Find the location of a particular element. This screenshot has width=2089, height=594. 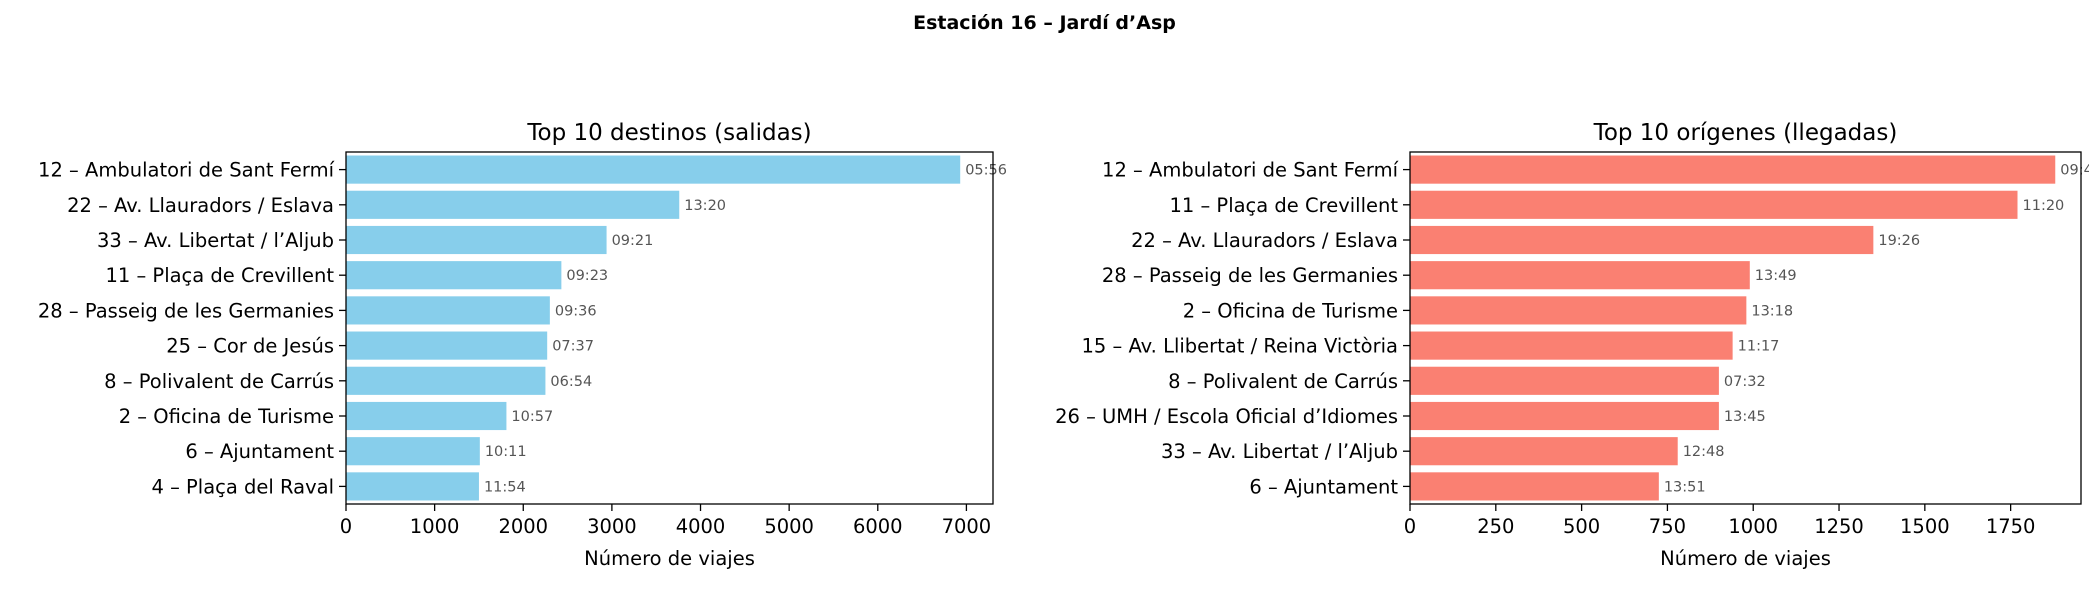

x-tick-label: 3000 is located at coordinates (612, 526).